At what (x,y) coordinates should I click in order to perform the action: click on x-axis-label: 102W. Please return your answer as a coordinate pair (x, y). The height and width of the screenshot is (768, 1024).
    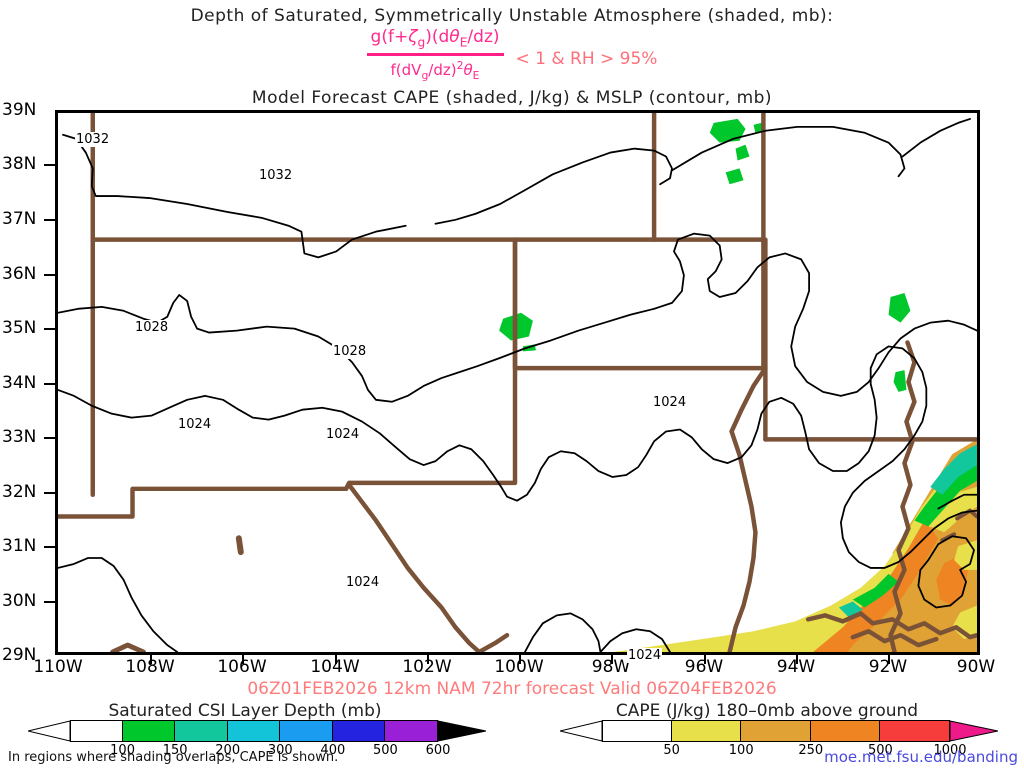
    Looking at the image, I should click on (427, 667).